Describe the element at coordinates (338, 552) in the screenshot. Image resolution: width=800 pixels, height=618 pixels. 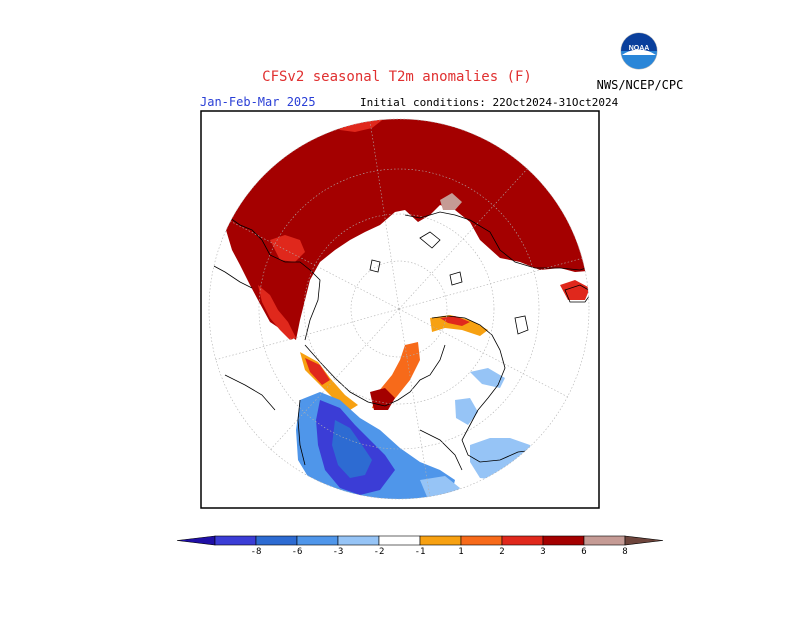
I see `legend-tick-label: -3` at that location.